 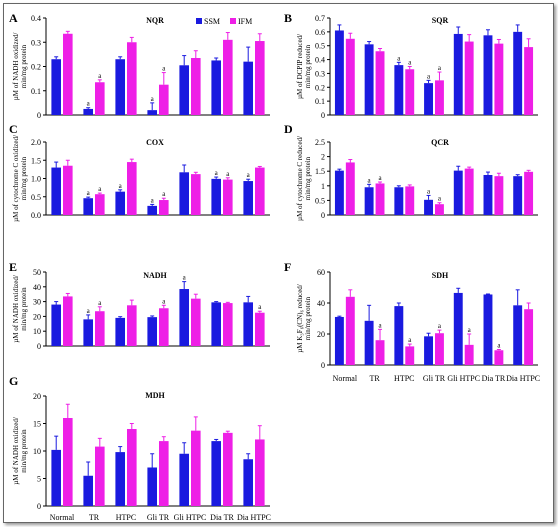 What do you see at coordinates (37, 424) in the screenshot?
I see `y-tick-label: 15` at bounding box center [37, 424].